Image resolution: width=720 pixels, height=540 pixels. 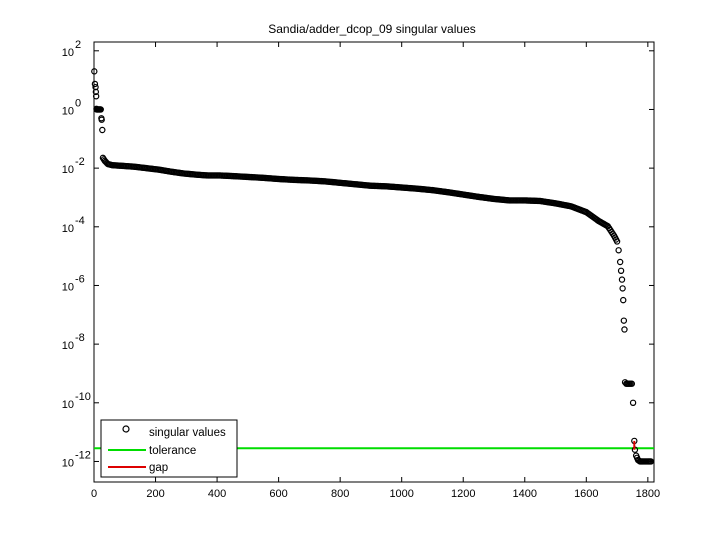 What do you see at coordinates (80, 279) in the screenshot?
I see `y-tick-label-exponent: -6` at bounding box center [80, 279].